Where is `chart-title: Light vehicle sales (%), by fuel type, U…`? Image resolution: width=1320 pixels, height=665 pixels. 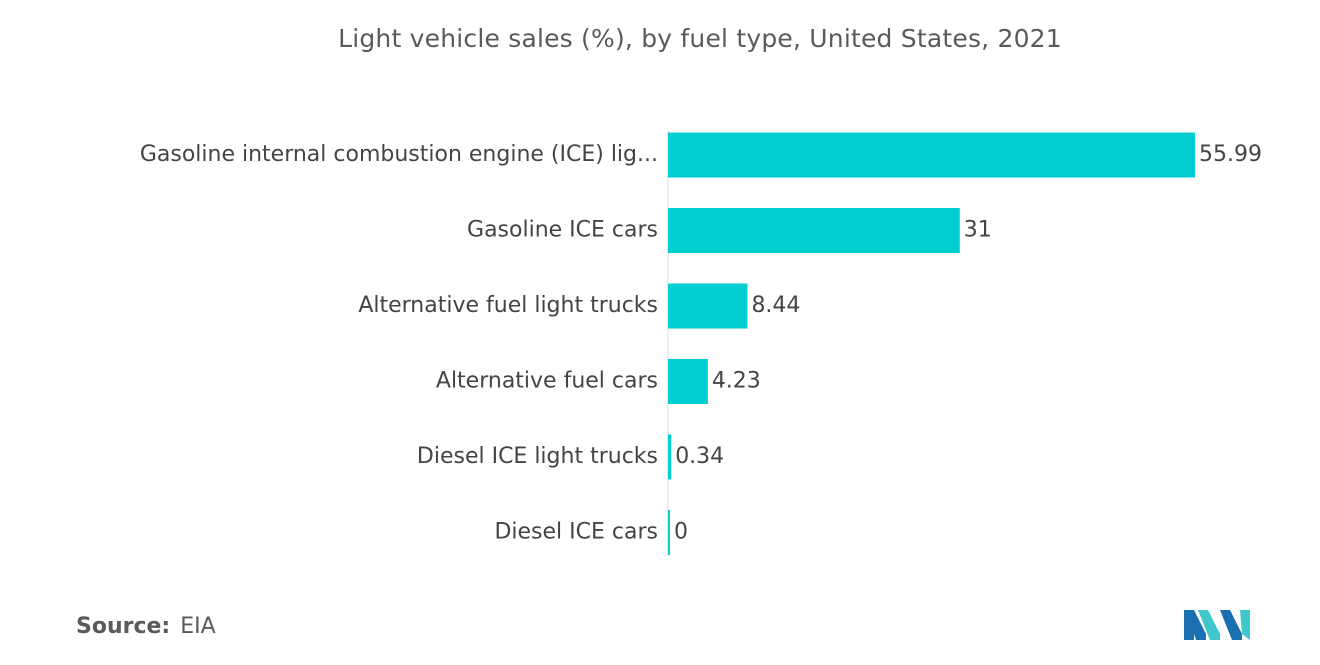 chart-title: Light vehicle sales (%), by fuel type, U… is located at coordinates (700, 38).